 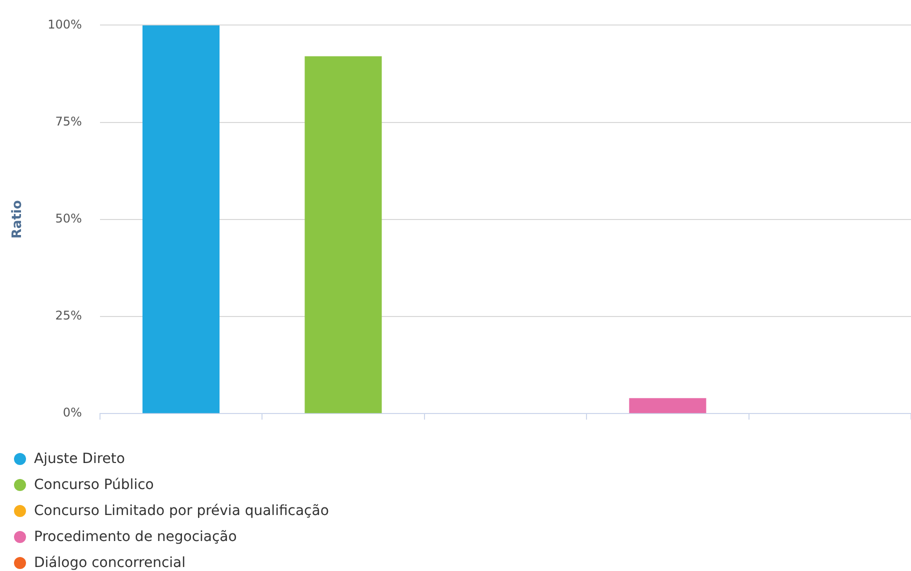 I want to click on legend-label: Concurso Público, so click(x=94, y=485).